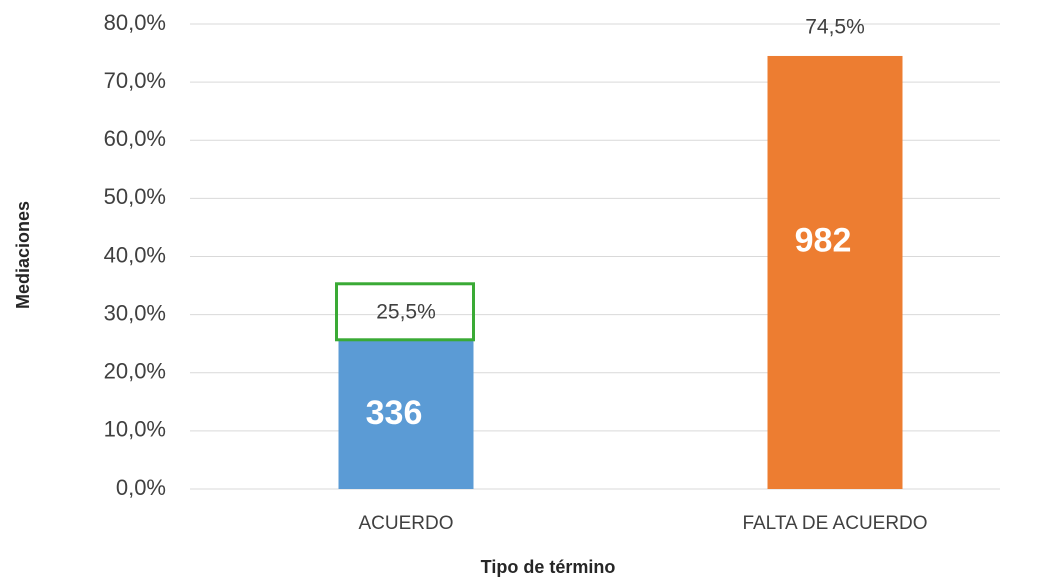 The width and height of the screenshot is (1038, 581). I want to click on y-tick-label: 60,0%, so click(135, 138).